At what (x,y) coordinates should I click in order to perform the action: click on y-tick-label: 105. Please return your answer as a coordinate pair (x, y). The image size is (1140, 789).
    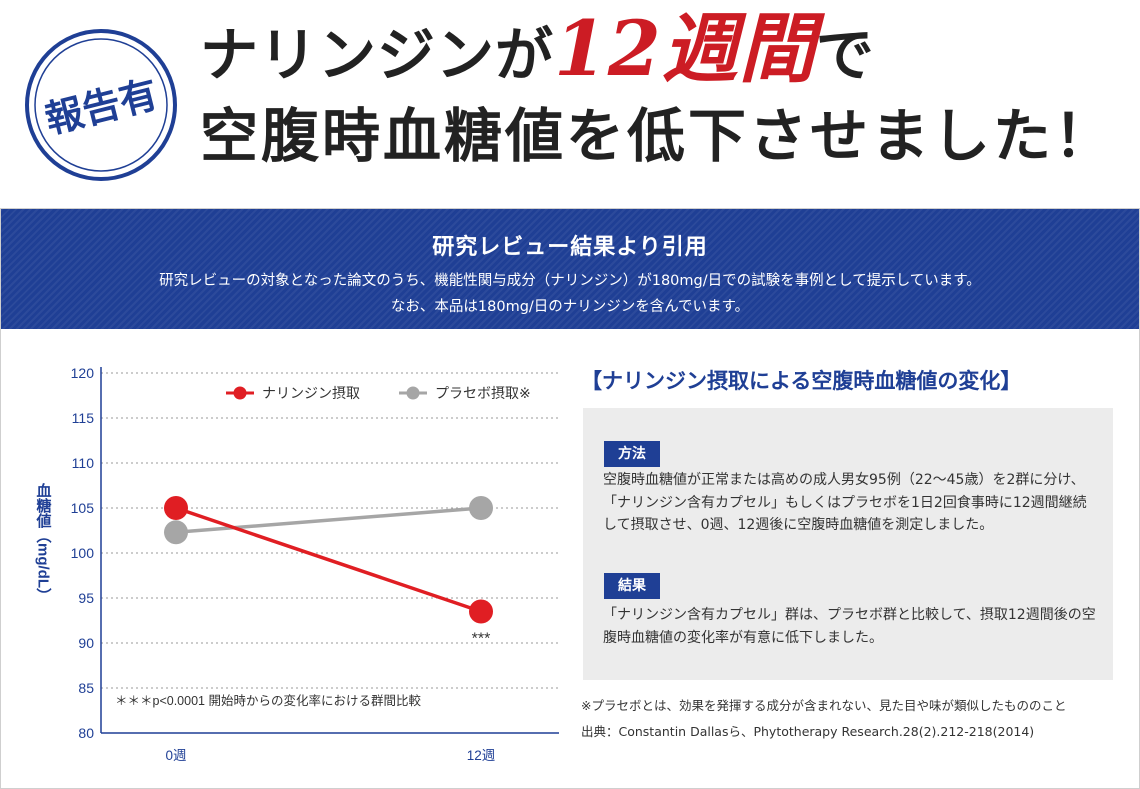
    Looking at the image, I should click on (83, 508).